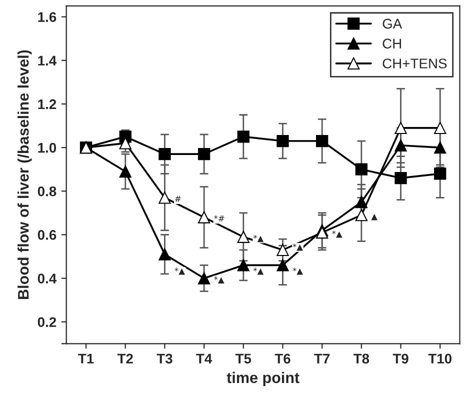 The height and width of the screenshot is (395, 474). I want to click on y-tick-label: 0.4, so click(47, 279).